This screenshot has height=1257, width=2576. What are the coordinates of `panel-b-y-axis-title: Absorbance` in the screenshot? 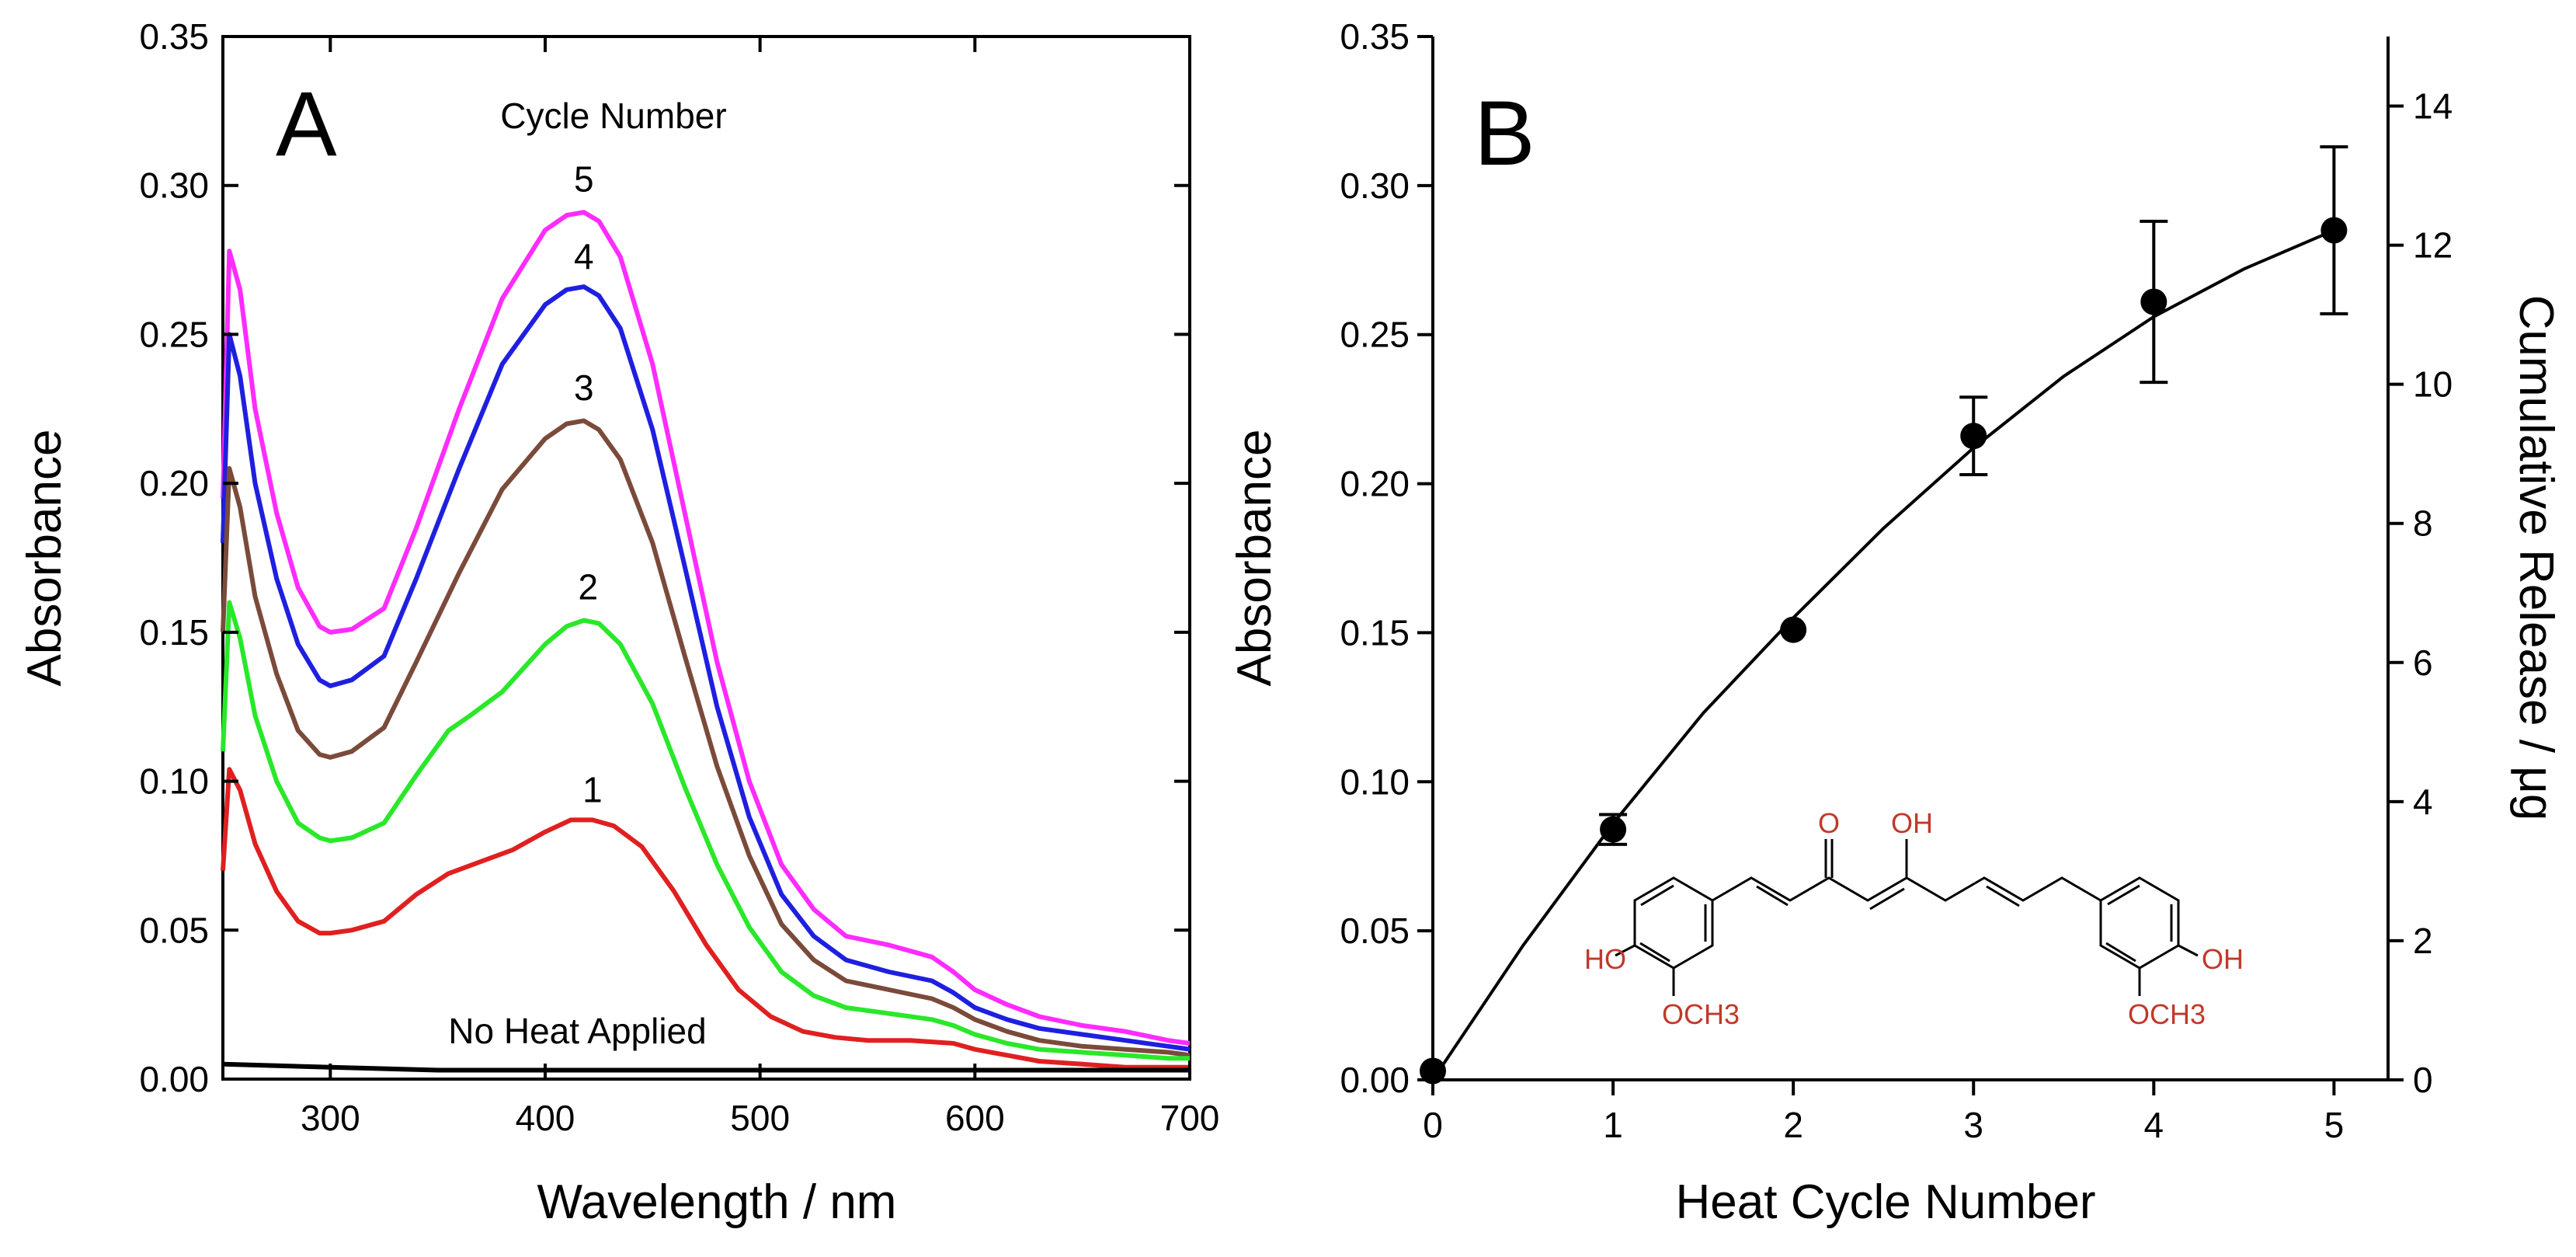 It's located at (1254, 558).